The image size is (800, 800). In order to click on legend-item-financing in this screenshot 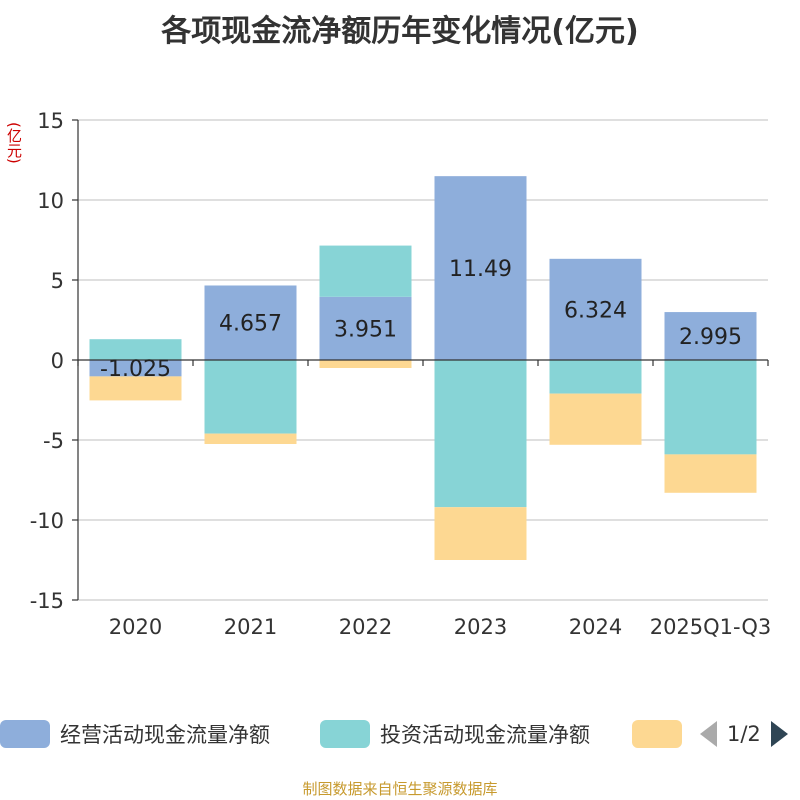, I will do `click(657, 734)`.